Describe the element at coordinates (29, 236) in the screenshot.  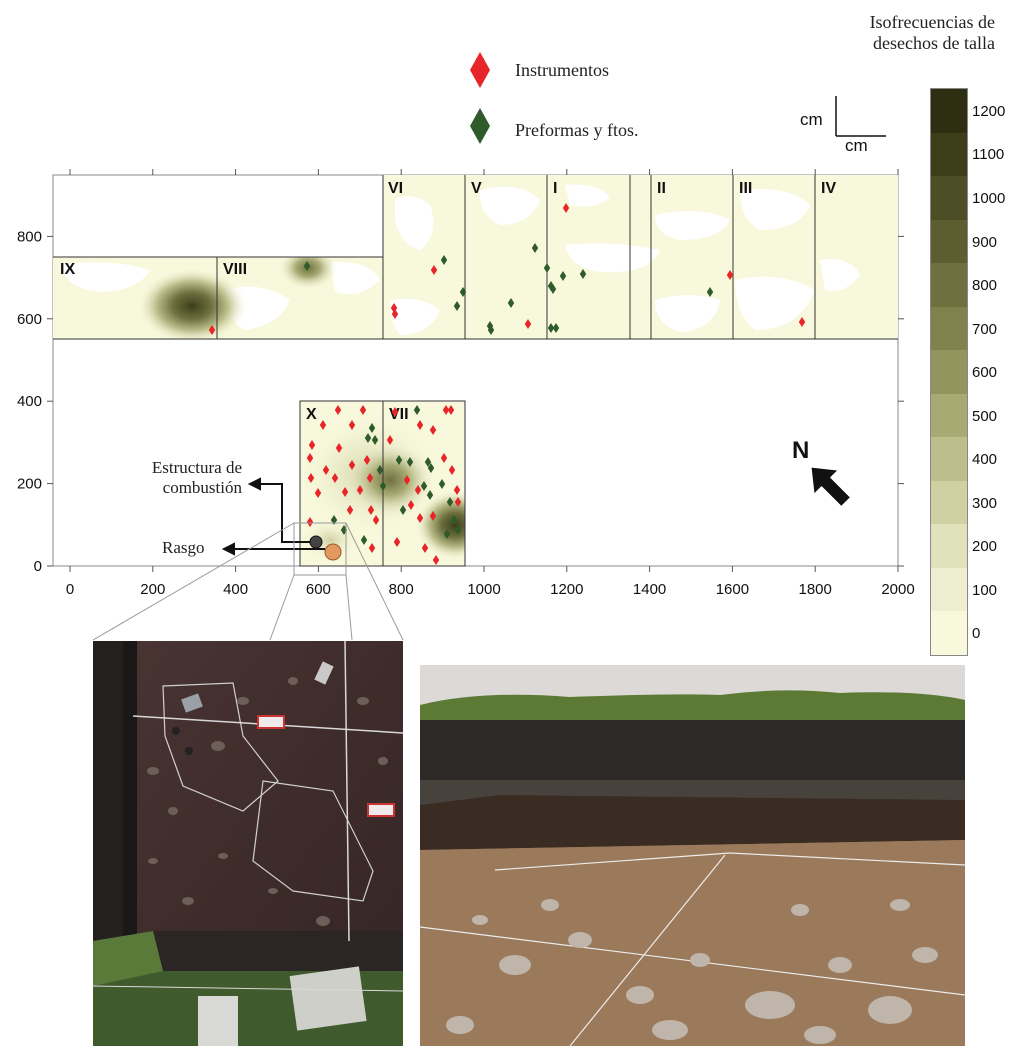
I see `y-tick-label: 800` at that location.